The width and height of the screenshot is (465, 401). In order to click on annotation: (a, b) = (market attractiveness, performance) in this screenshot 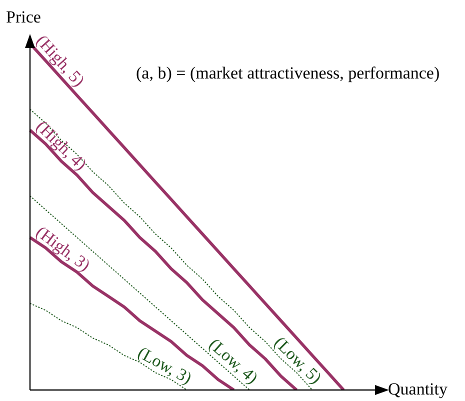, I will do `click(288, 72)`.